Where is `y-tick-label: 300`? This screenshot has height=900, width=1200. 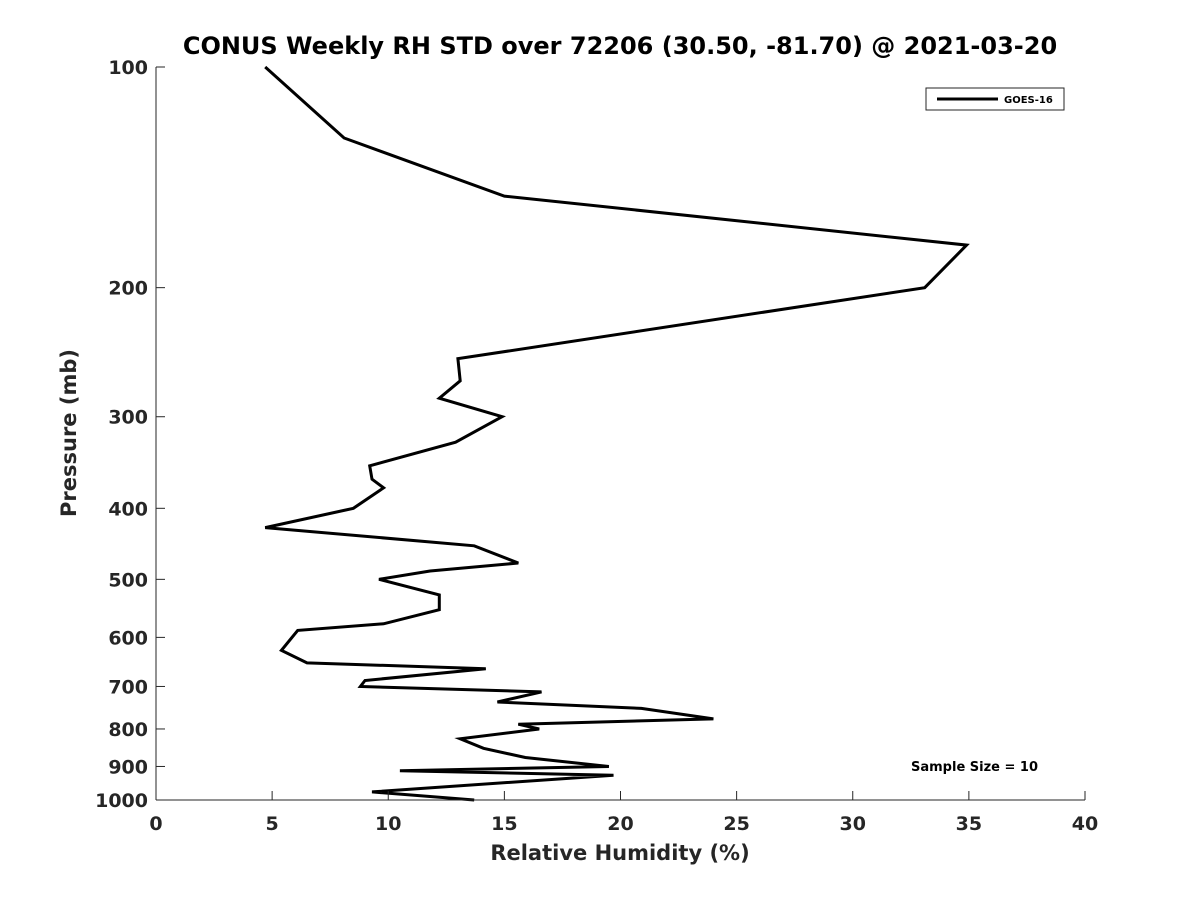
y-tick-label: 300 is located at coordinates (128, 418).